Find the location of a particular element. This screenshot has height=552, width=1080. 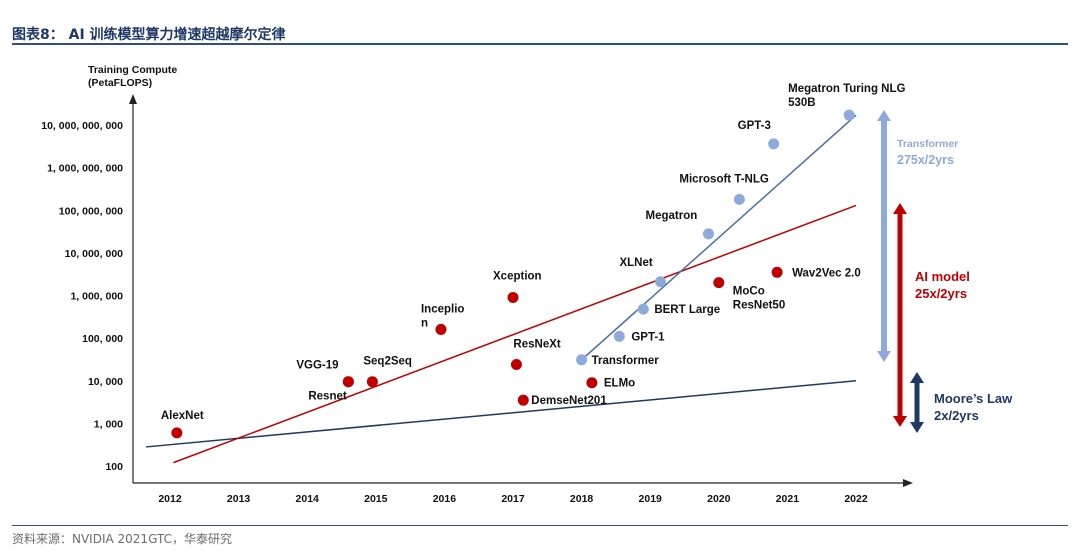

point-label: GPT-3 is located at coordinates (754, 126).